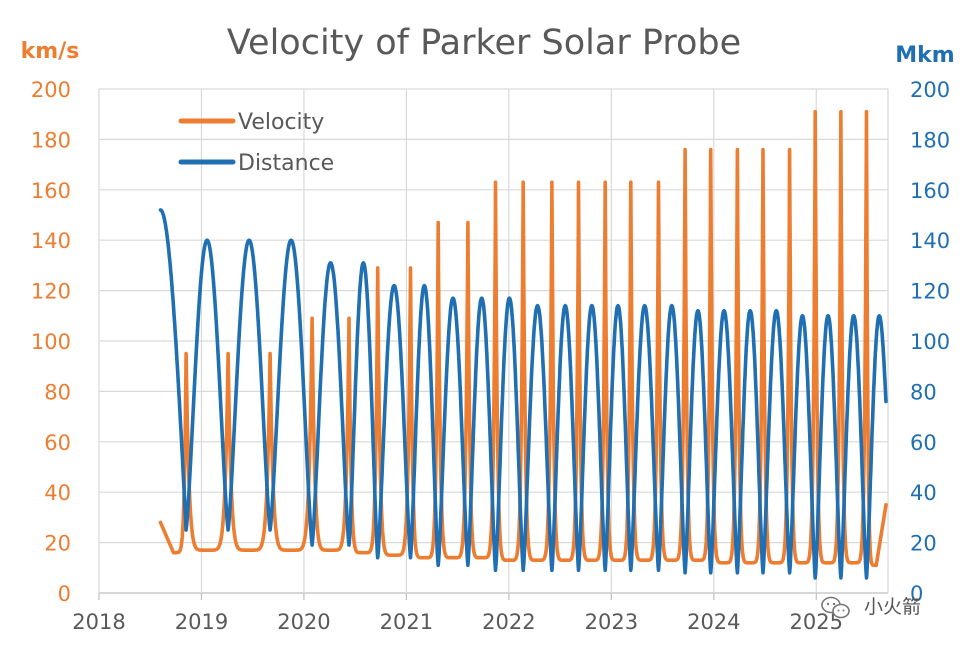 This screenshot has width=968, height=649. What do you see at coordinates (713, 622) in the screenshot?
I see `x-tick-label: 2024` at bounding box center [713, 622].